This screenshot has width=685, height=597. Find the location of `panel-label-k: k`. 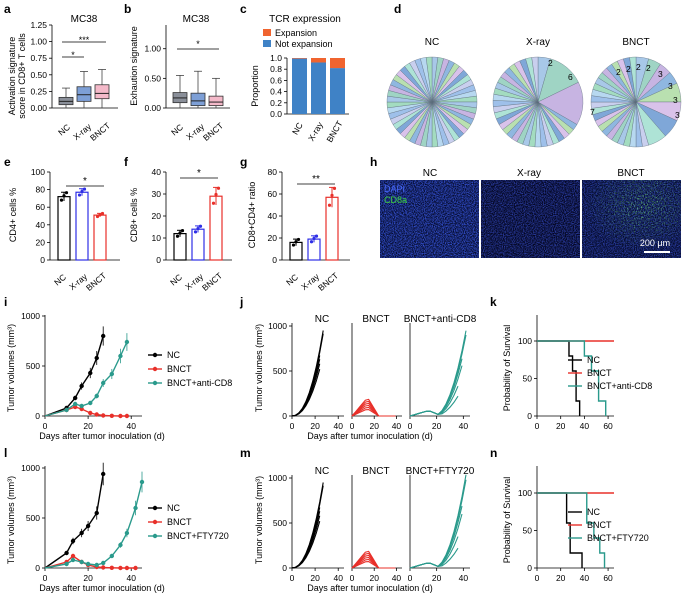

panel-label-k: k is located at coordinates (493, 302).